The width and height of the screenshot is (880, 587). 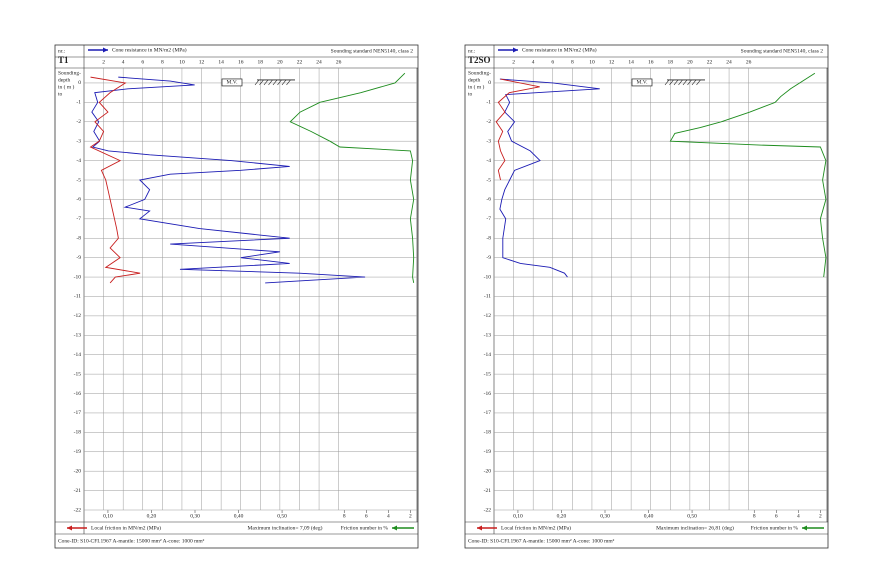 What do you see at coordinates (69, 73) in the screenshot?
I see `y-axis-label: Sounding-` at bounding box center [69, 73].